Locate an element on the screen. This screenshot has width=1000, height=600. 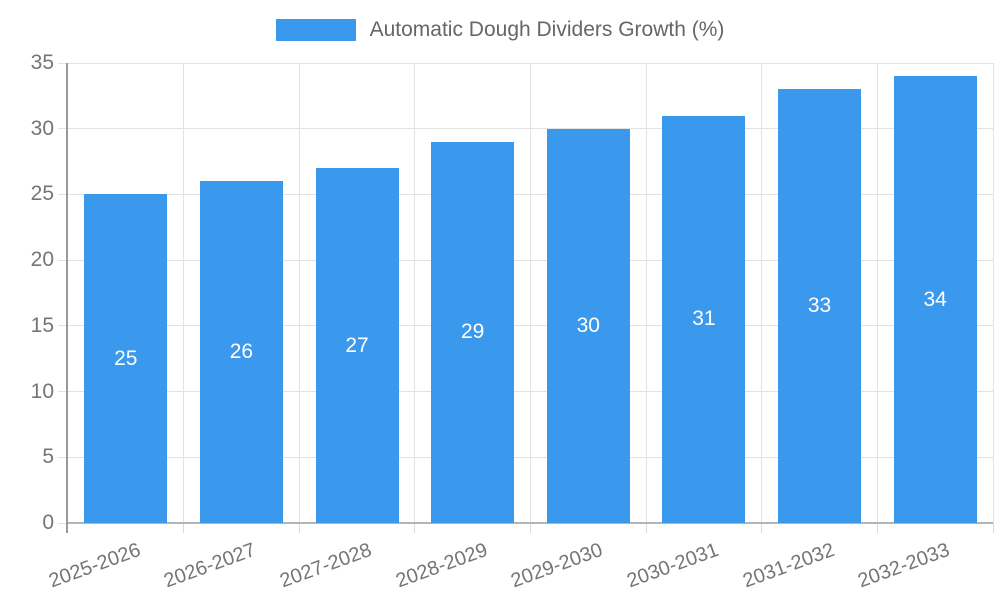
y-axis-line is located at coordinates (67, 298).